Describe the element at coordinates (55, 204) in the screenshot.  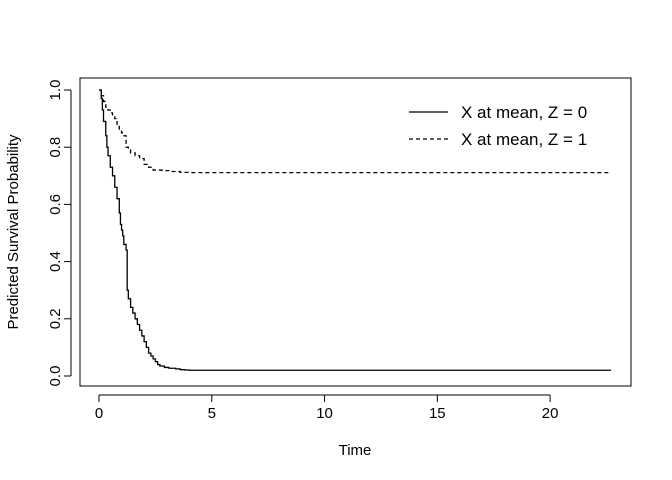
I see `y-tick-label: 0.6` at that location.